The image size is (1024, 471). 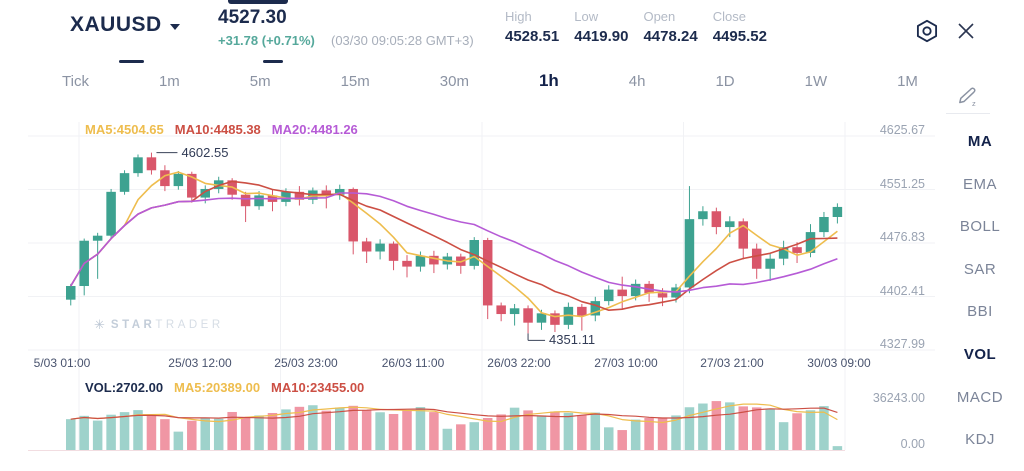 I want to click on price-ma-legend-item: MA20:4481.26, so click(x=314, y=129).